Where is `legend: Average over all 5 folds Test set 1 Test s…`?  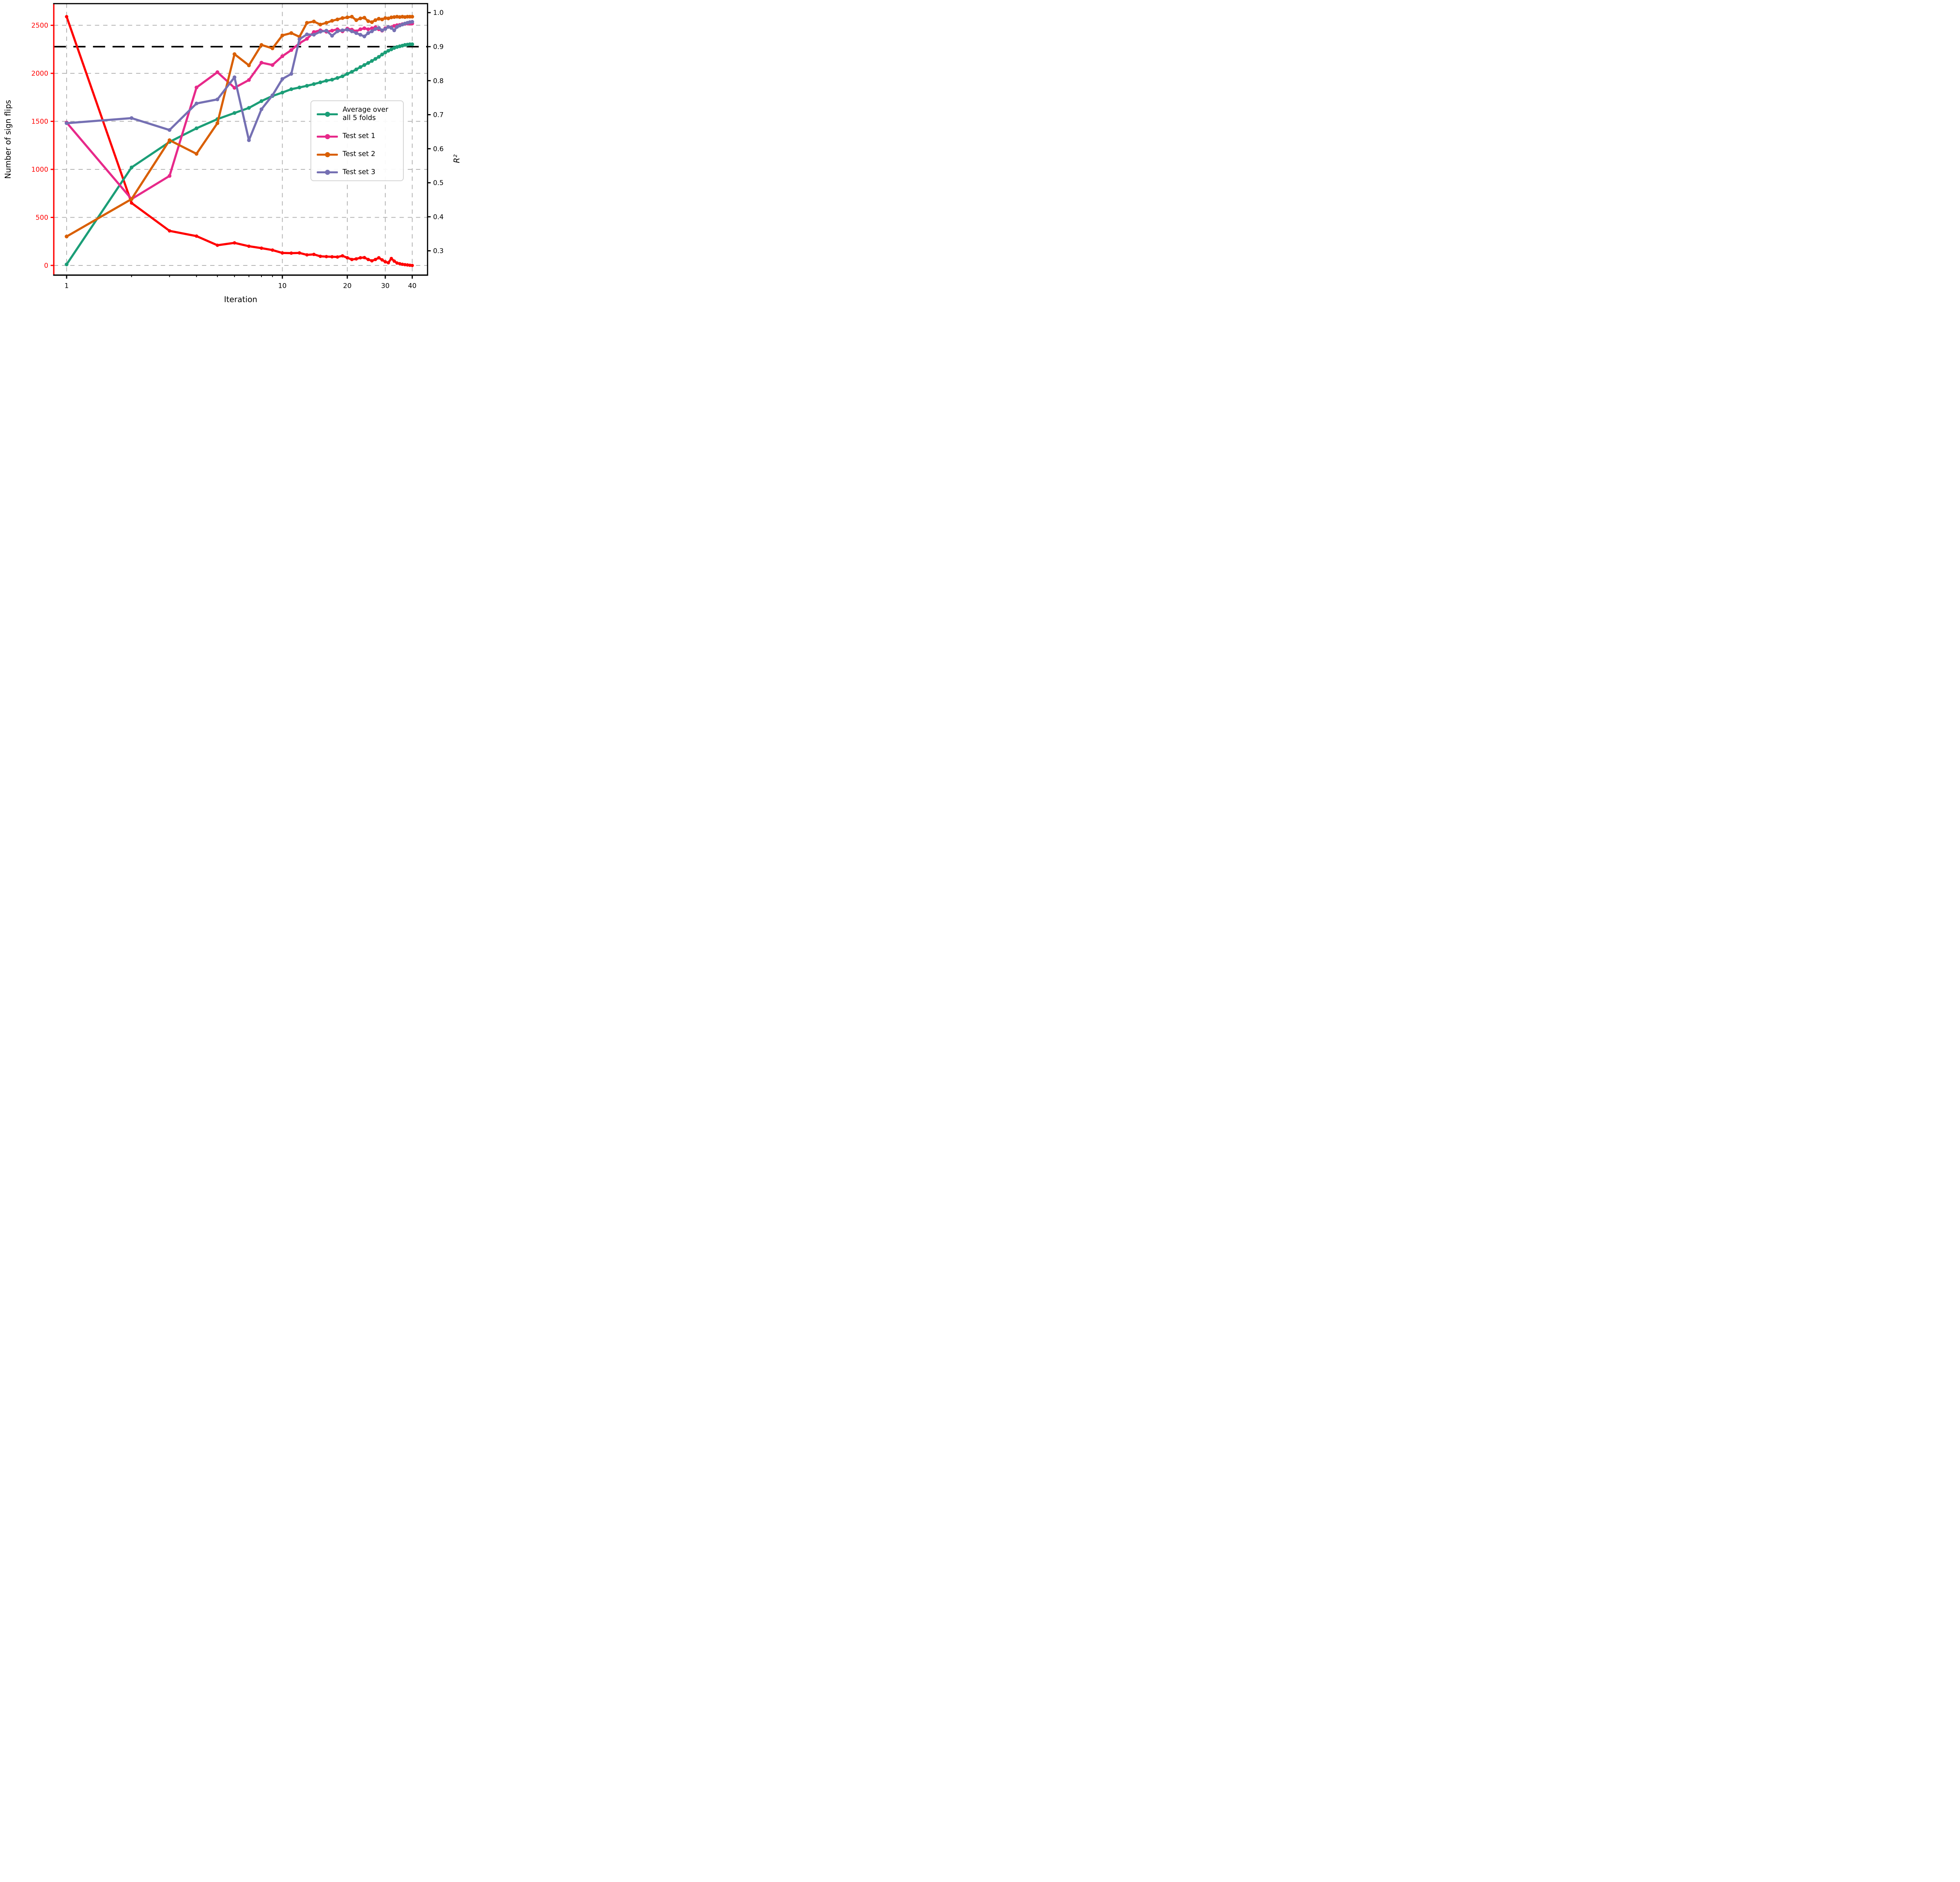 legend: Average over all 5 folds Test set 1 Test s… is located at coordinates (357, 140).